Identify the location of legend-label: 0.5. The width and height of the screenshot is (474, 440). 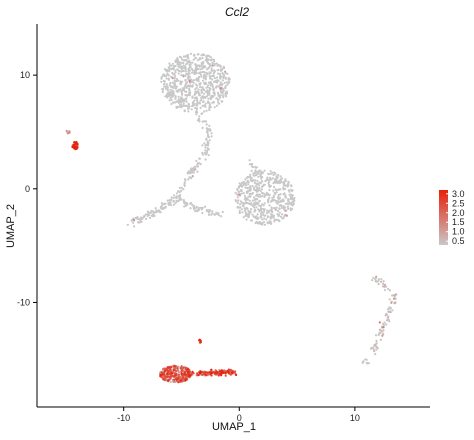
(458, 241).